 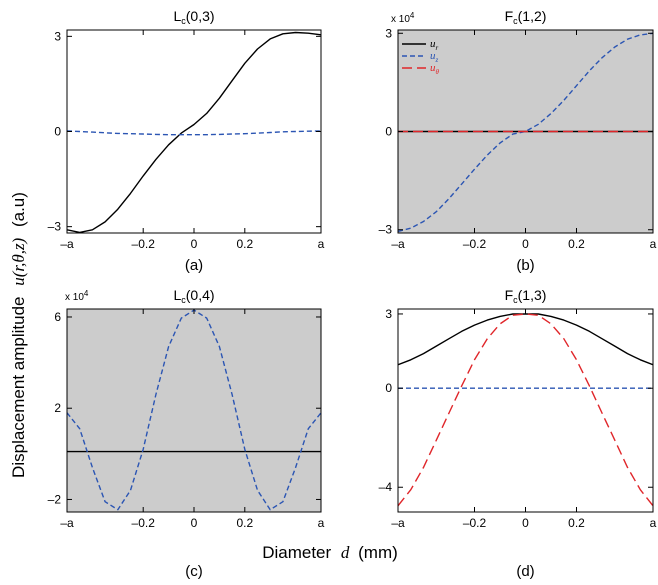 I want to click on panel-label: (a), so click(x=194, y=265).